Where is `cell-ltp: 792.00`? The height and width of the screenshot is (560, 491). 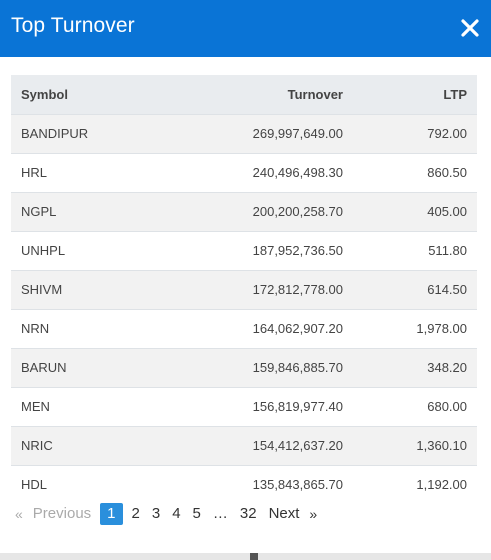 cell-ltp: 792.00 is located at coordinates (447, 133).